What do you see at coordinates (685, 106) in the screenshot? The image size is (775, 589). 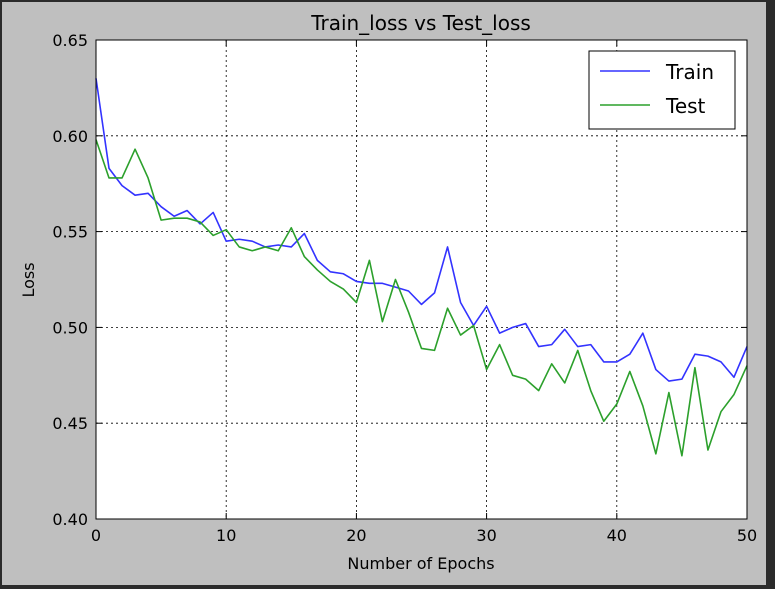 I see `legend-label-test: Test` at bounding box center [685, 106].